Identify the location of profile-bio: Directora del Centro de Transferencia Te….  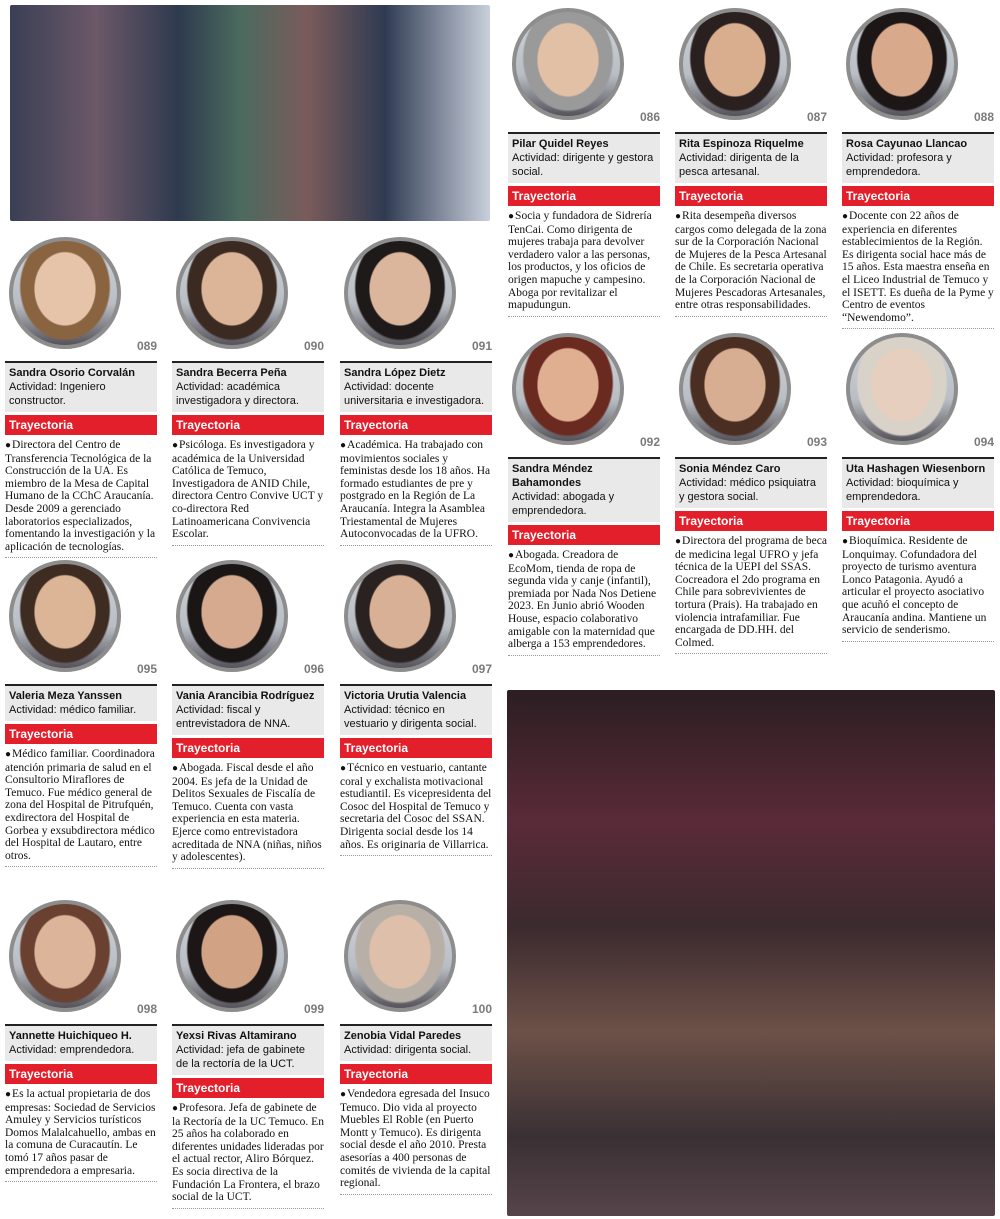
(81, 499).